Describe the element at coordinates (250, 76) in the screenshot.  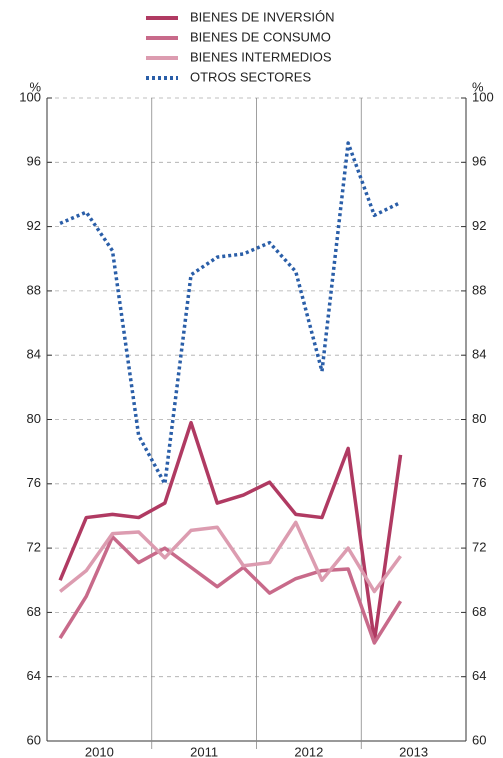
I see `legend-label: OTROS SECTORES` at that location.